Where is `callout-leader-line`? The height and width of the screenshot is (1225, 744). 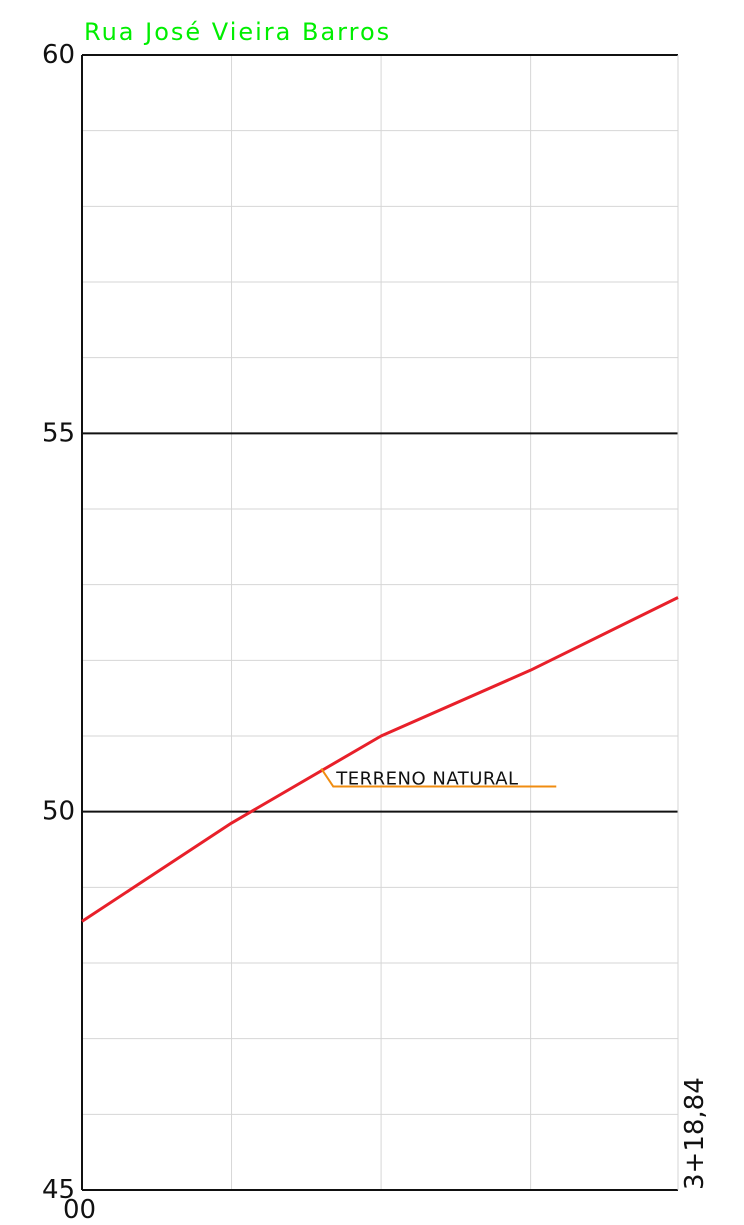 callout-leader-line is located at coordinates (438, 777).